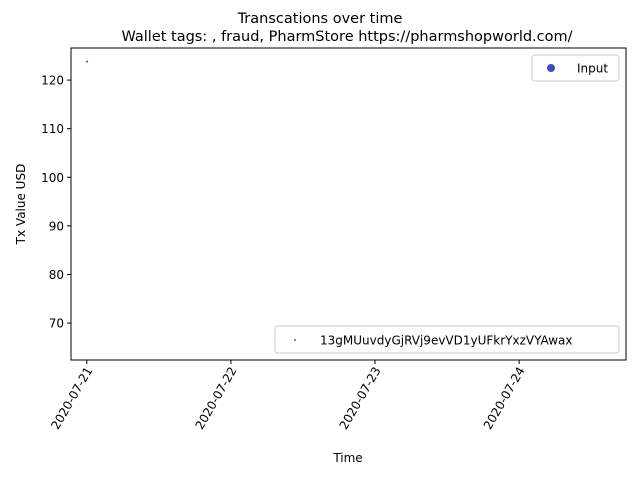  What do you see at coordinates (52, 178) in the screenshot?
I see `y-tick-label: 100` at bounding box center [52, 178].